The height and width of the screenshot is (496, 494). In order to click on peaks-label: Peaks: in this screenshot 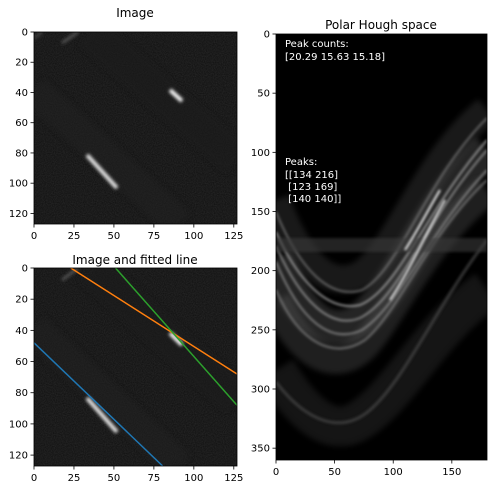, I will do `click(301, 162)`.